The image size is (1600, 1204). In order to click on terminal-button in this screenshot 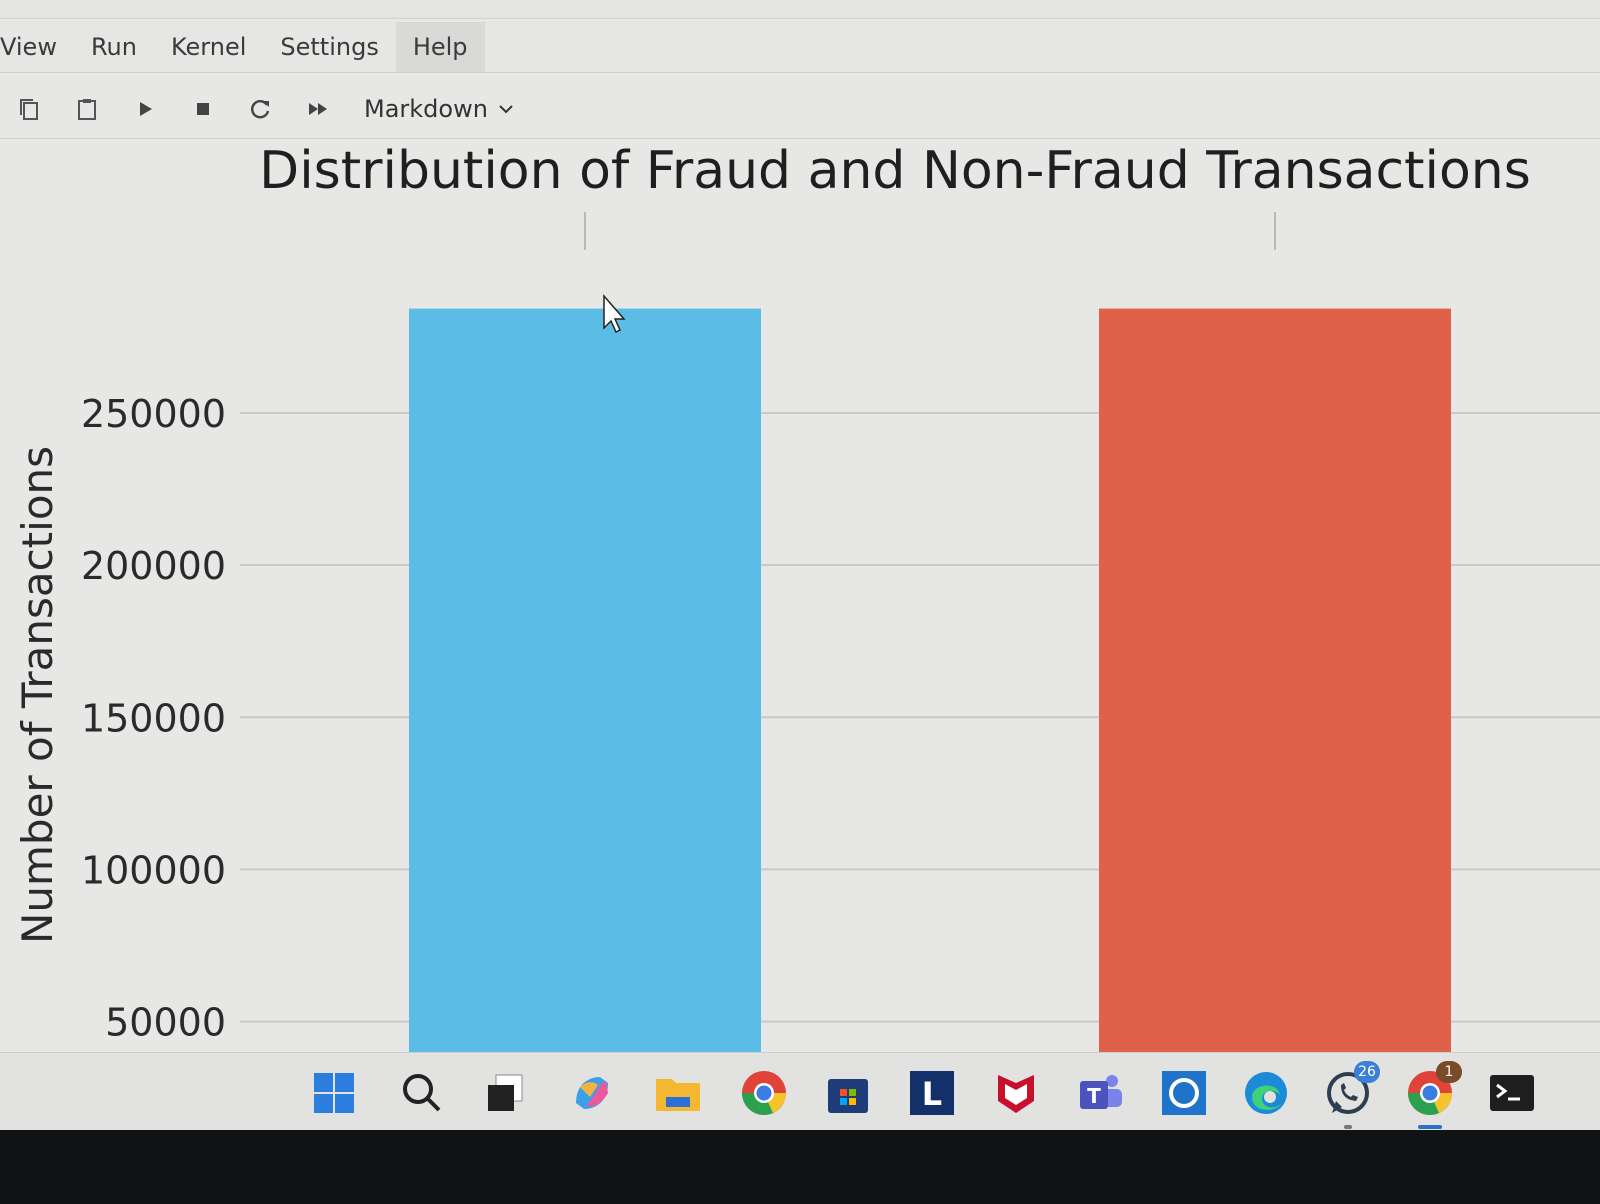, I will do `click(1512, 1093)`.